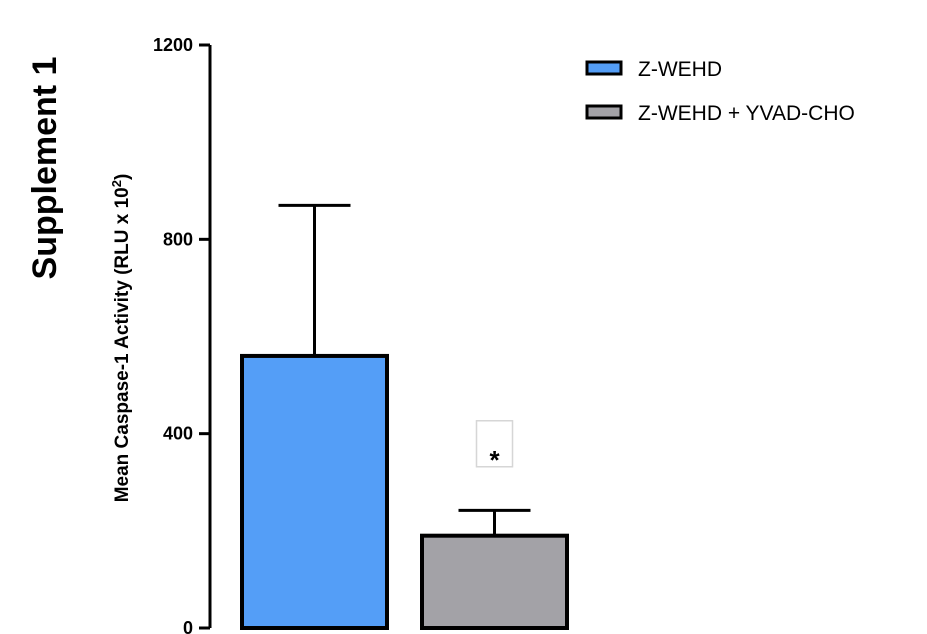 The image size is (927, 634). Describe the element at coordinates (178, 434) in the screenshot. I see `y-tick-label: 400` at that location.